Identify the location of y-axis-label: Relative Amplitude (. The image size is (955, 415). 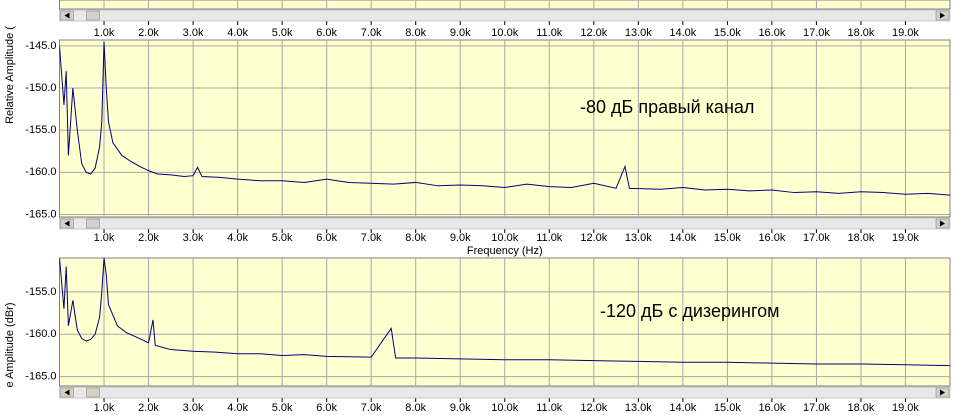
(10, 75).